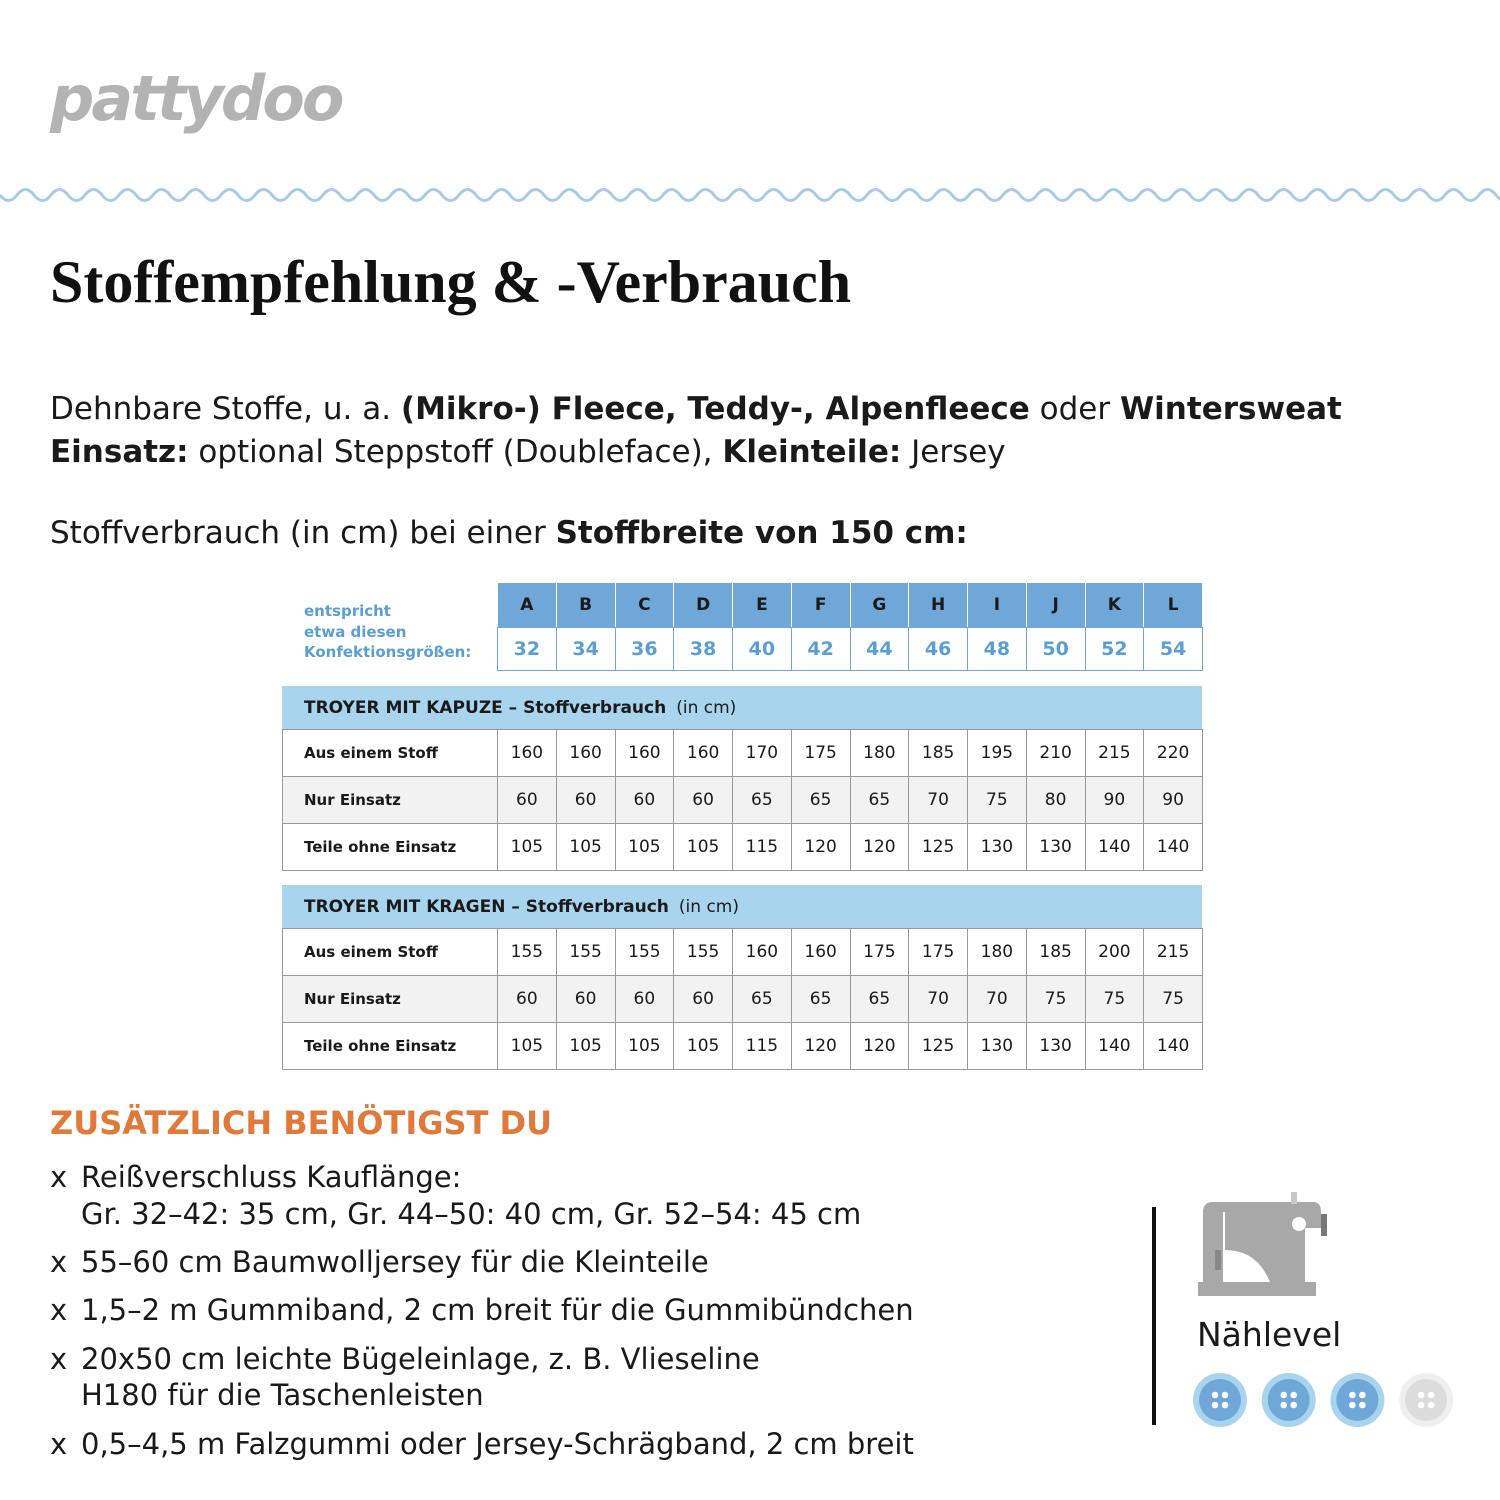 This screenshot has height=1500, width=1500. Describe the element at coordinates (390, 999) in the screenshot. I see `row-label: Nur Einsatz` at that location.